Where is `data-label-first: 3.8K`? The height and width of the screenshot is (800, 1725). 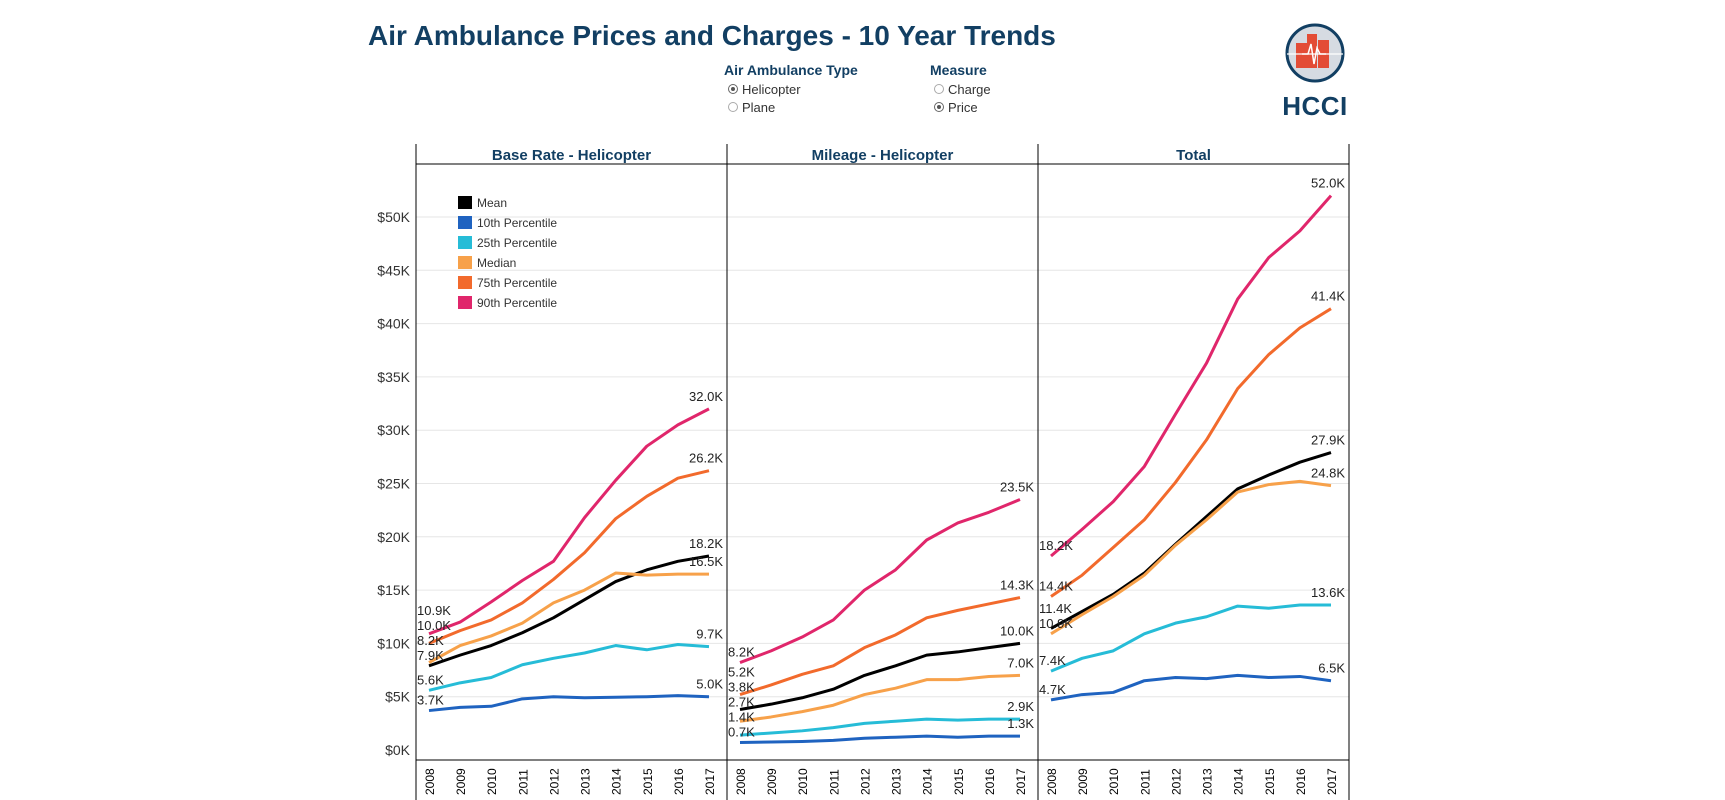
data-label-first: 3.8K is located at coordinates (741, 687).